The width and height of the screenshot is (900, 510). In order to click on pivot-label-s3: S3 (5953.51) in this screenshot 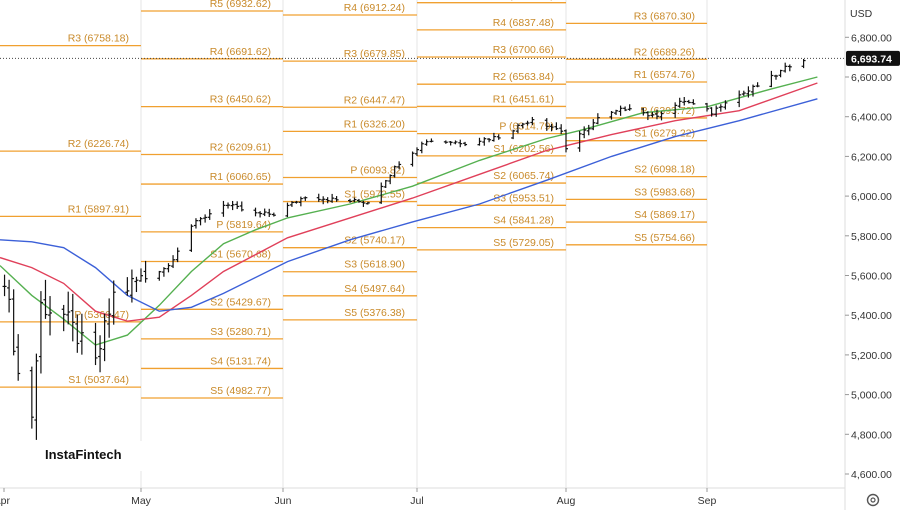, I will do `click(523, 198)`.